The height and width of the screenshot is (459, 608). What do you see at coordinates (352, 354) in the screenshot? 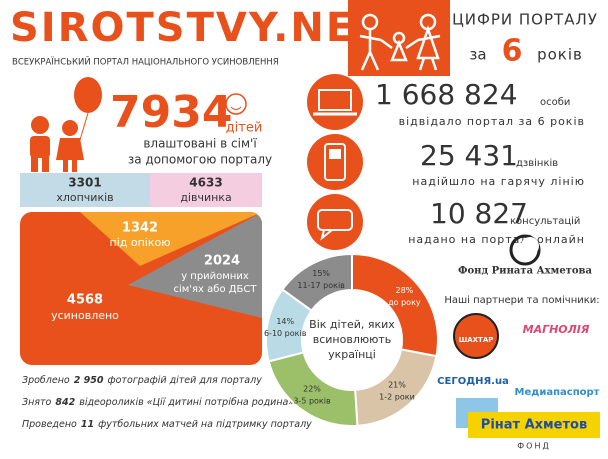
I see `donut-center-text: українці` at bounding box center [352, 354].